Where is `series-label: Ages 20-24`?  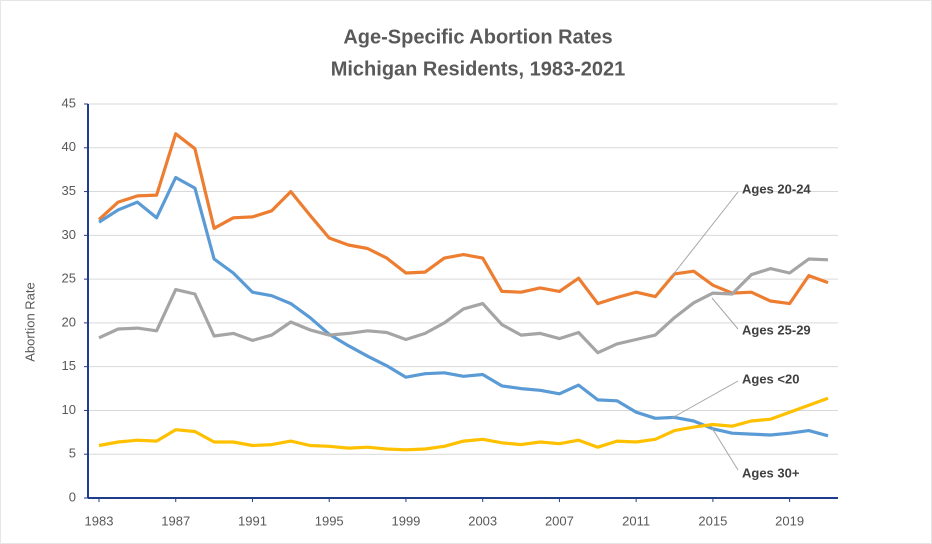 series-label: Ages 20-24 is located at coordinates (776, 188).